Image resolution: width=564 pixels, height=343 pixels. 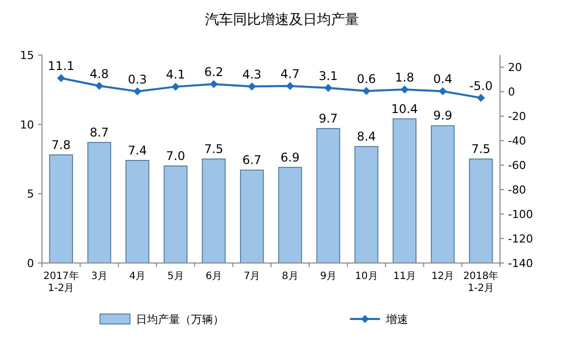 What do you see at coordinates (282, 20) in the screenshot?
I see `chart-title: 汽车同比增速及日均产量` at bounding box center [282, 20].